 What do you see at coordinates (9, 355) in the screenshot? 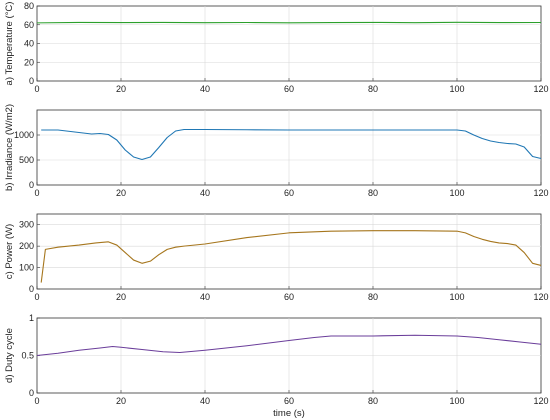
I see `y-axis-label: d) Duty cycle` at bounding box center [9, 355].